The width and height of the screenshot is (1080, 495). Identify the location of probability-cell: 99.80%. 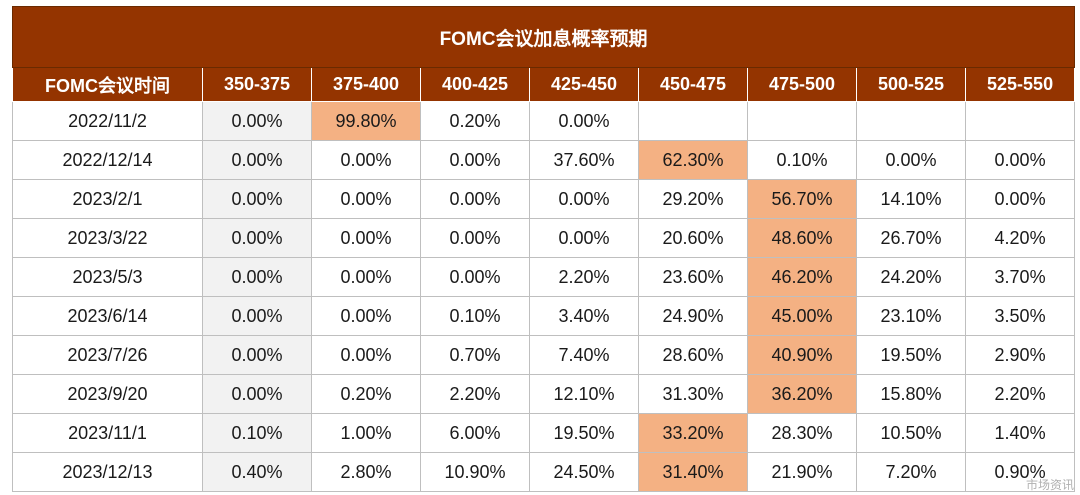
(366, 121).